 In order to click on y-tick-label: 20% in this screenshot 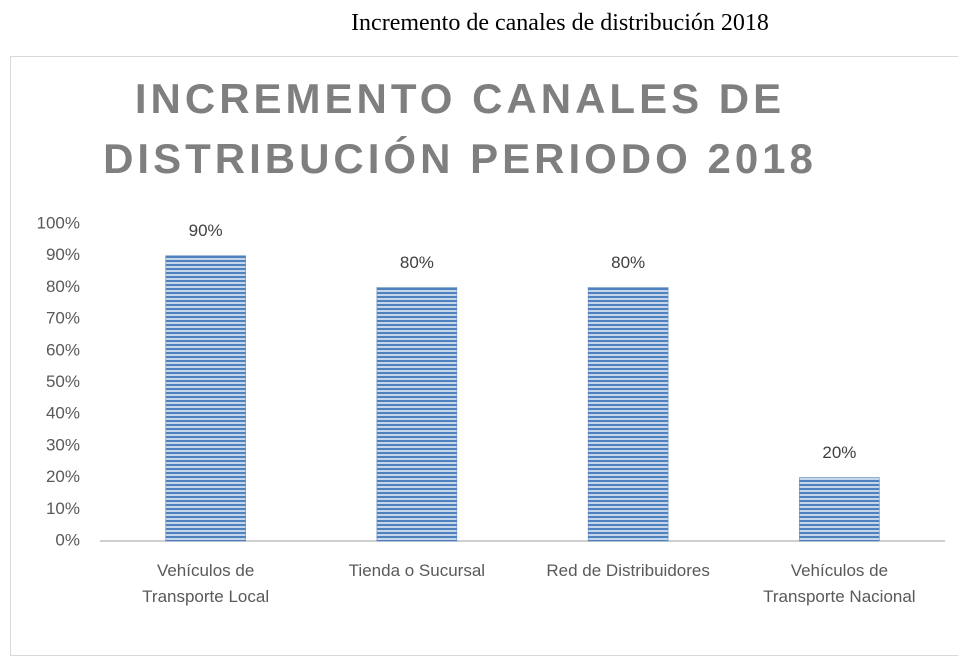, I will do `click(63, 476)`.